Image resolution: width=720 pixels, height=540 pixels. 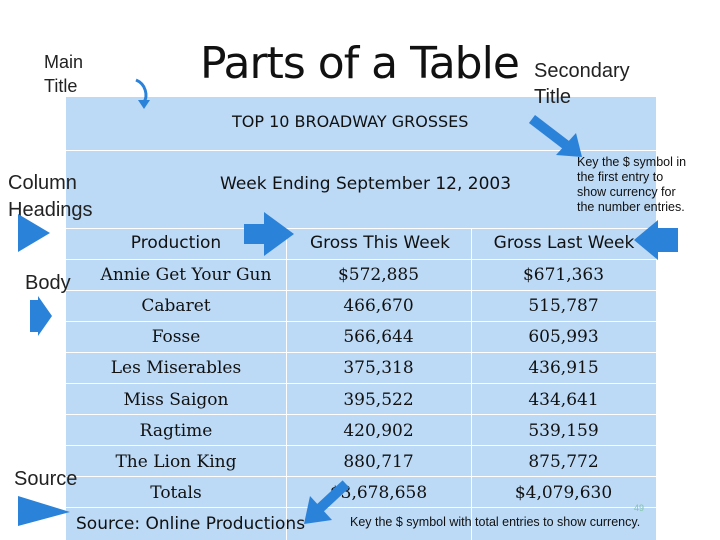 I want to click on table-cell-totals-label: Totals, so click(x=176, y=493).